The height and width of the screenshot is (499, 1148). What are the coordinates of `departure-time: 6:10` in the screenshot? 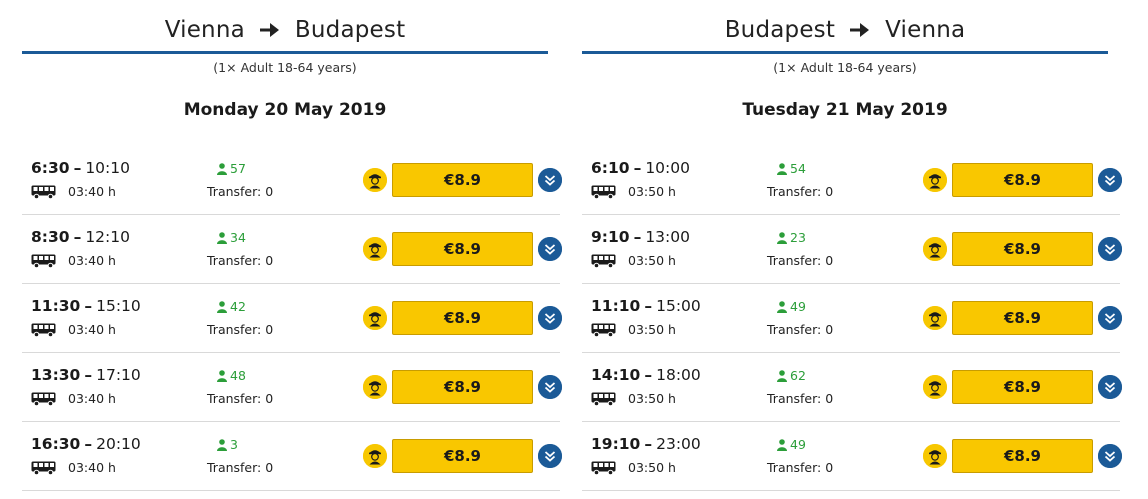 It's located at (610, 168).